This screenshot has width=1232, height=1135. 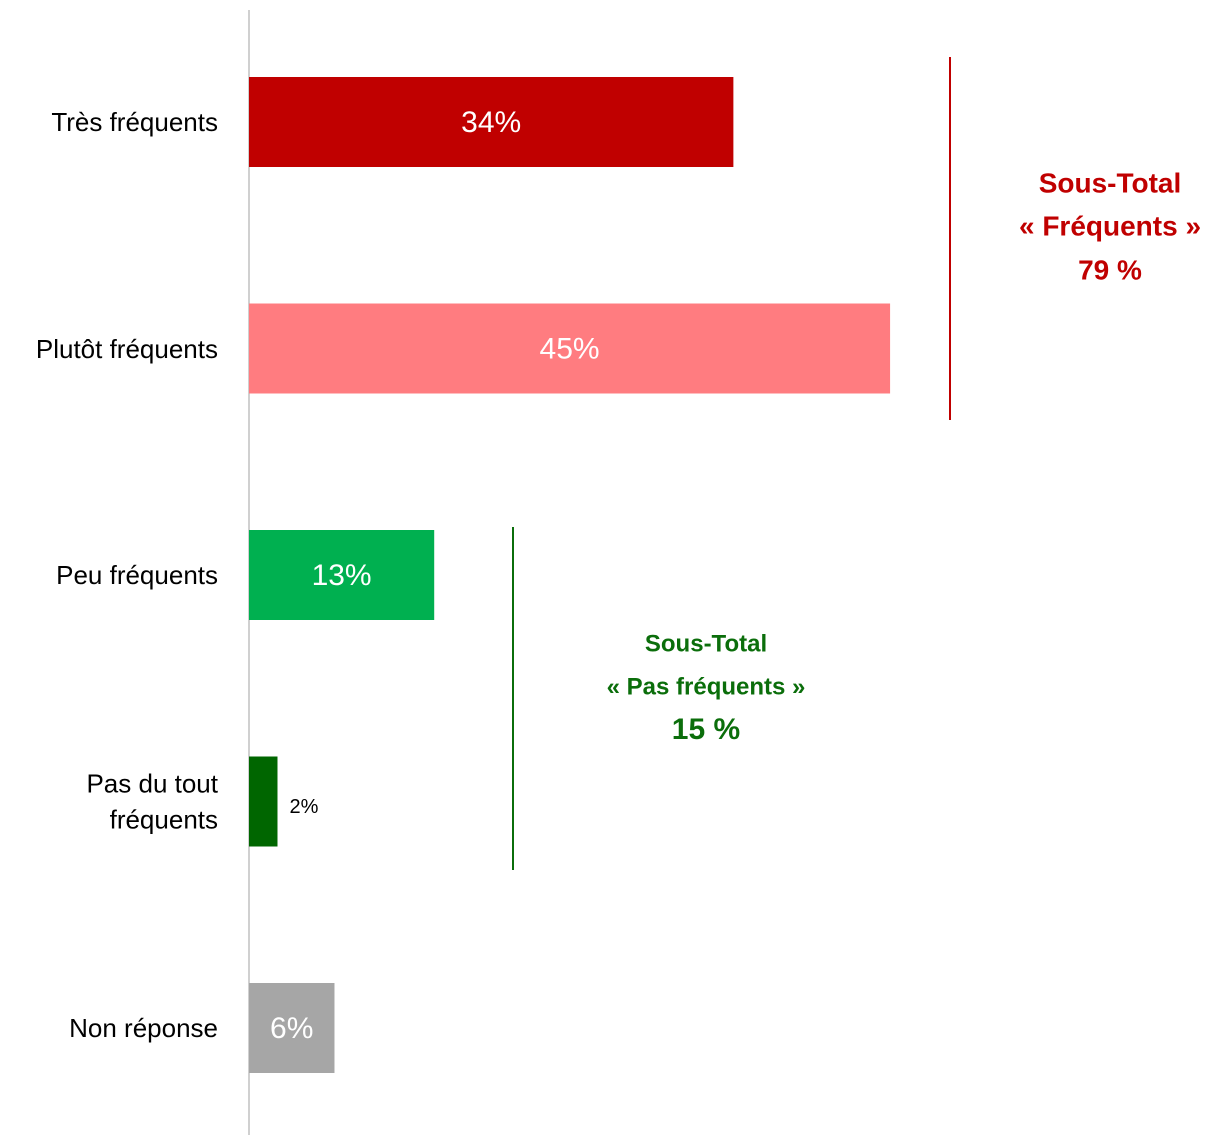 I want to click on category-label: Non réponse, so click(x=143, y=1027).